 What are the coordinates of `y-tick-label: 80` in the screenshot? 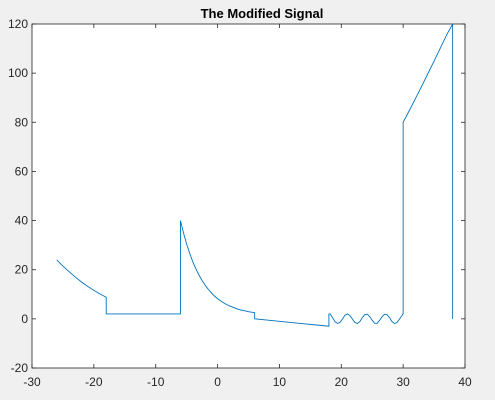 It's located at (22, 122).